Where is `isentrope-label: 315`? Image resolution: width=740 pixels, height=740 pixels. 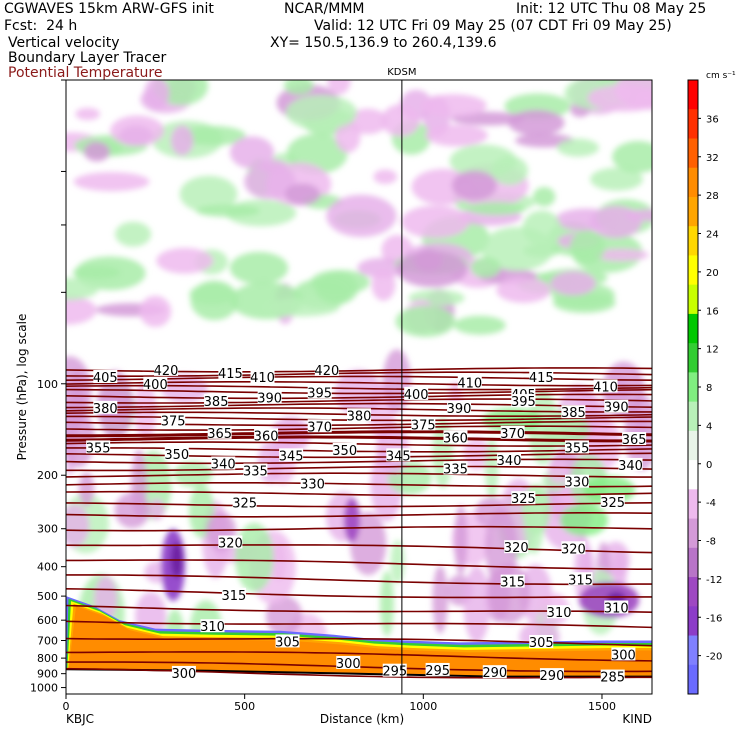
isentrope-label: 315 is located at coordinates (580, 580).